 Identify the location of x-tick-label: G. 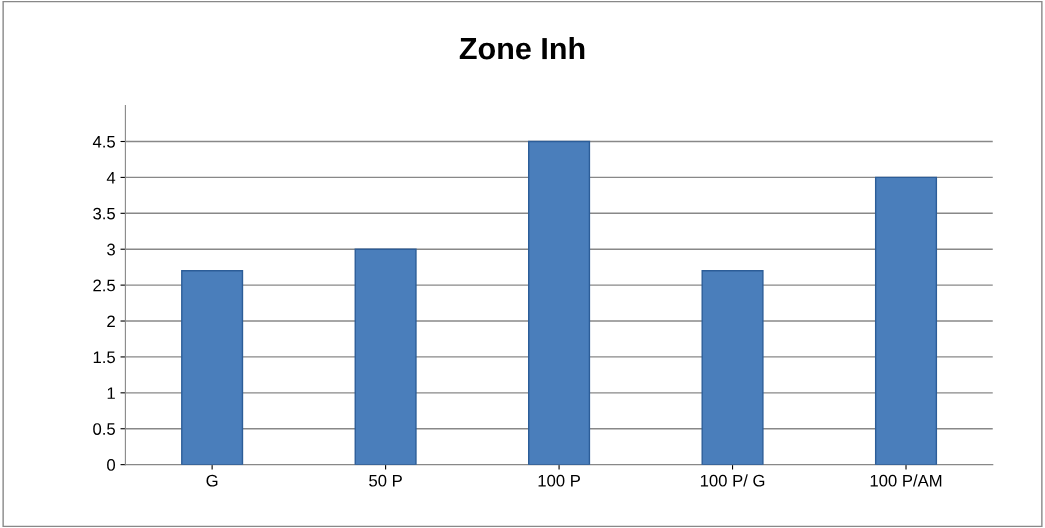
(212, 480).